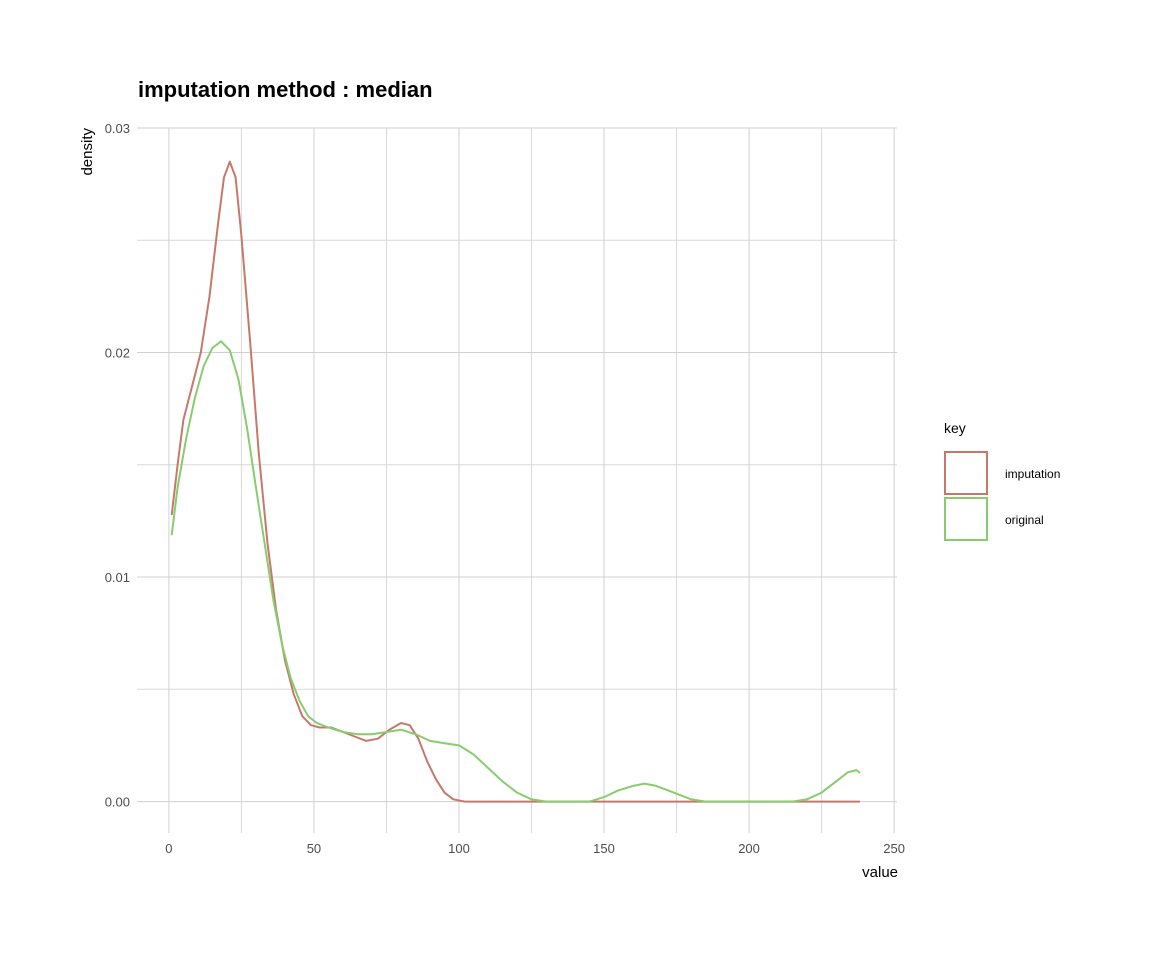  I want to click on x-tick-label-250: 250, so click(894, 848).